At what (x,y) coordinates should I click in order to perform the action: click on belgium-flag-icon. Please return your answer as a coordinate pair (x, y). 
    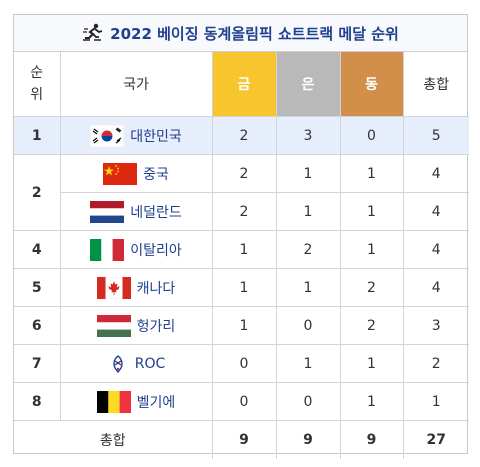
    Looking at the image, I should click on (113, 401).